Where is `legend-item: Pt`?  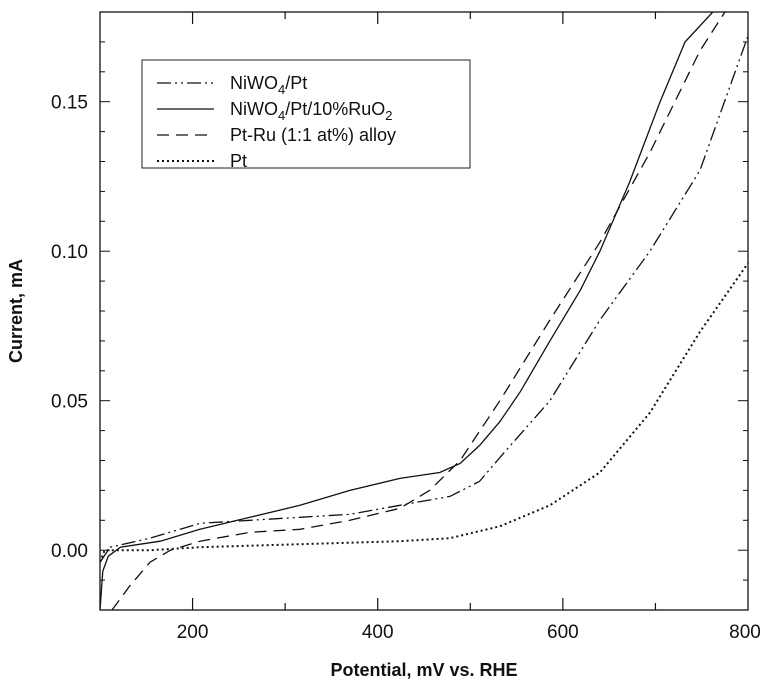 legend-item: Pt is located at coordinates (202, 161).